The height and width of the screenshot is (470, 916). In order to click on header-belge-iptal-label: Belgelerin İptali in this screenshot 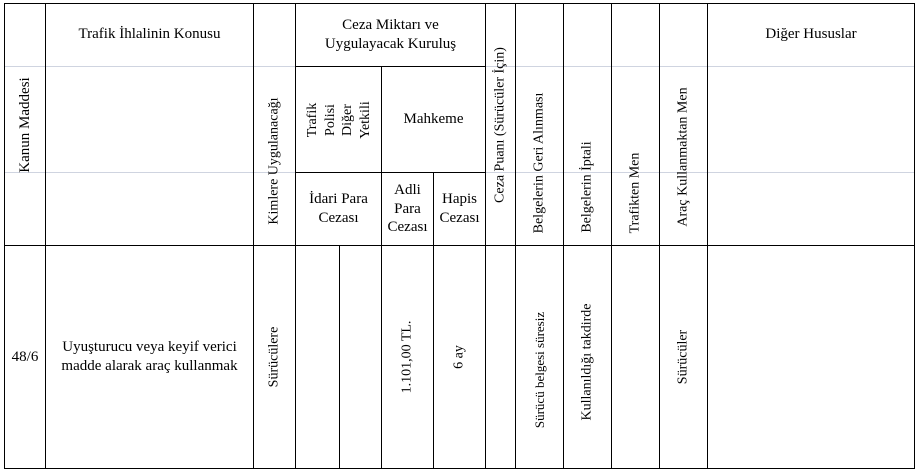, I will do `click(587, 186)`.